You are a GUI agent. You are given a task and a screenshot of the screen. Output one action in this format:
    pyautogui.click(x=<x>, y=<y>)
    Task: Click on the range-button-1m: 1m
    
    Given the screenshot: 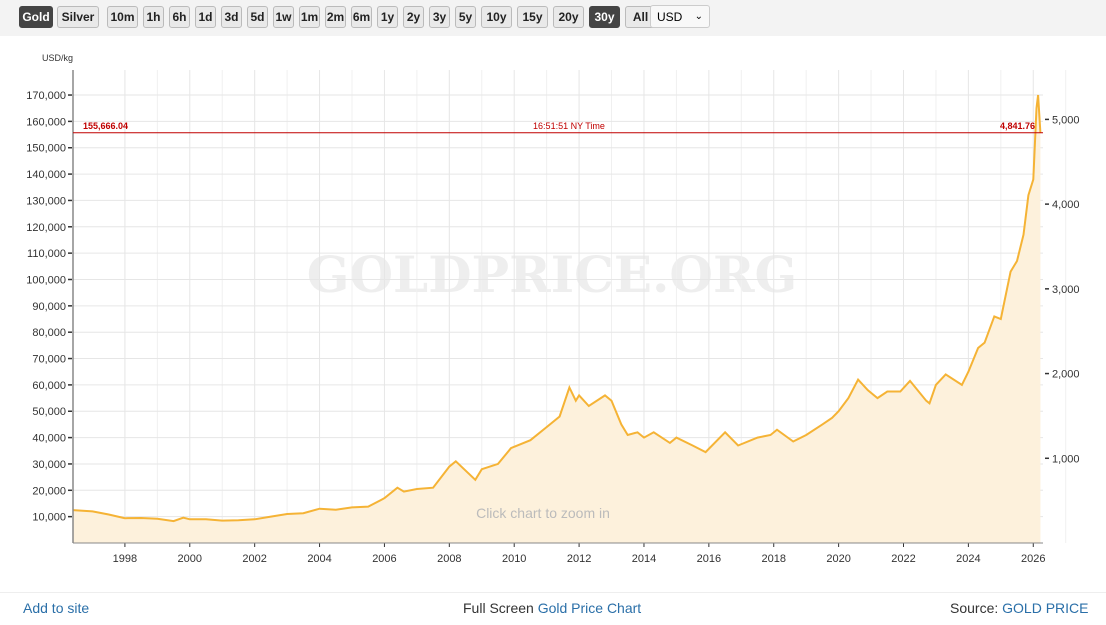 What is the action you would take?
    pyautogui.click(x=309, y=17)
    